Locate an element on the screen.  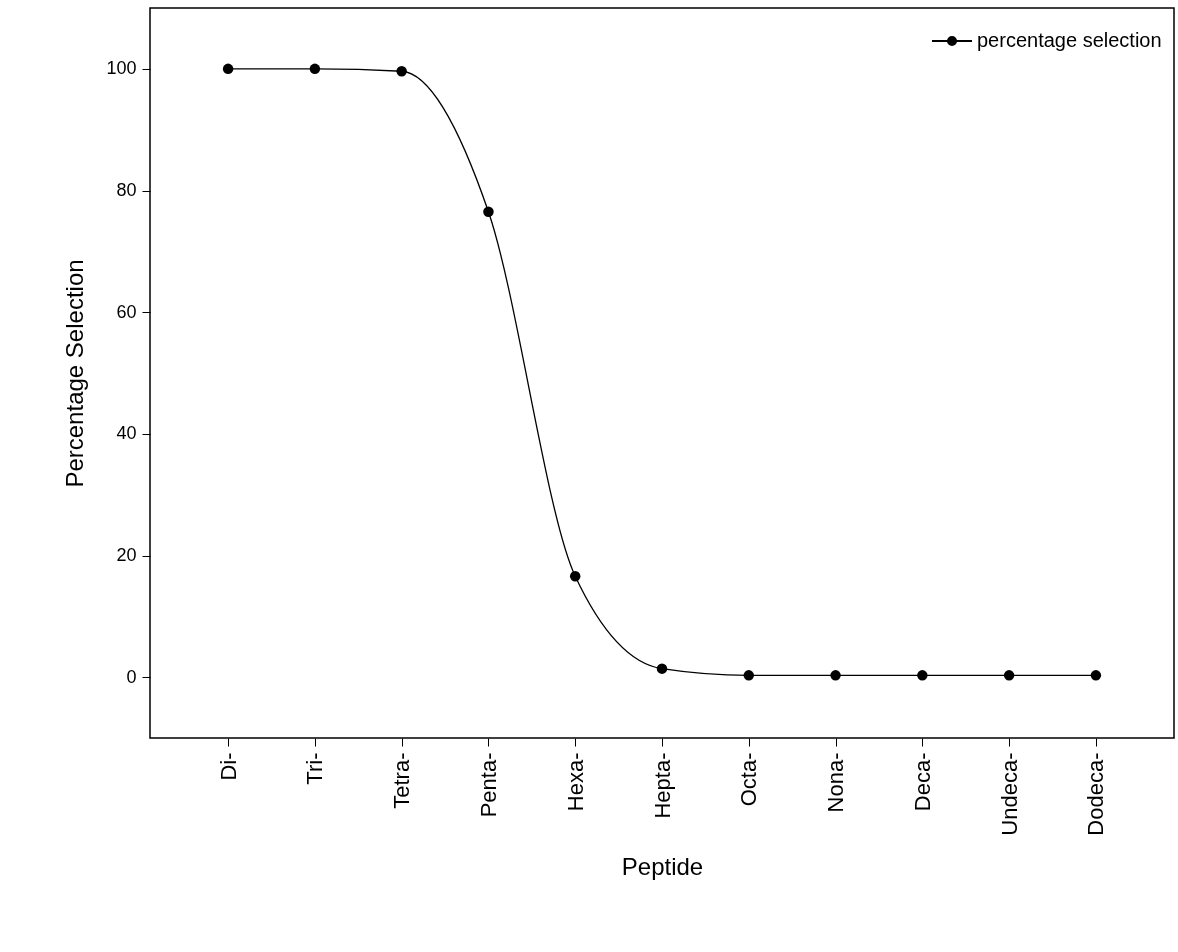
x-axis-title: Peptide is located at coordinates (662, 866).